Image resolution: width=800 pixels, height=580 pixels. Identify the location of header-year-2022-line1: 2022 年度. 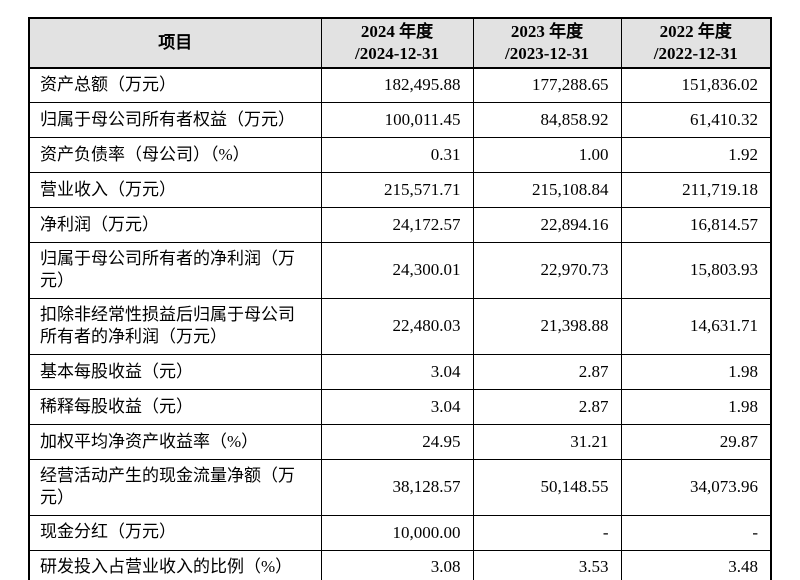
(695, 31).